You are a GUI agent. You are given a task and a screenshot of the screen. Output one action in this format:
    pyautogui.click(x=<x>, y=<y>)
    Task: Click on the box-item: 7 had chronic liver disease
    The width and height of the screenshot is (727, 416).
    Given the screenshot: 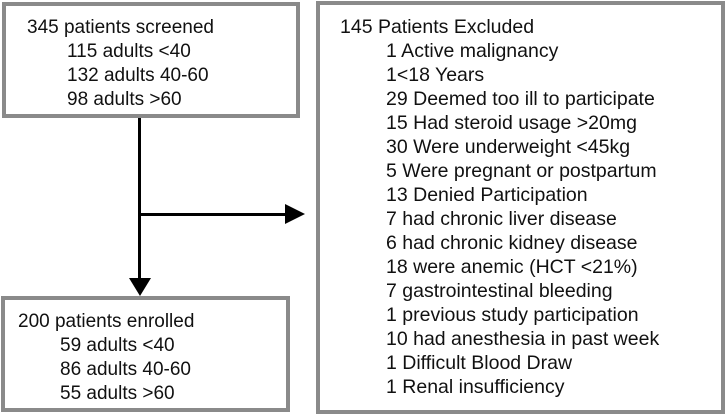 What is the action you would take?
    pyautogui.click(x=501, y=219)
    